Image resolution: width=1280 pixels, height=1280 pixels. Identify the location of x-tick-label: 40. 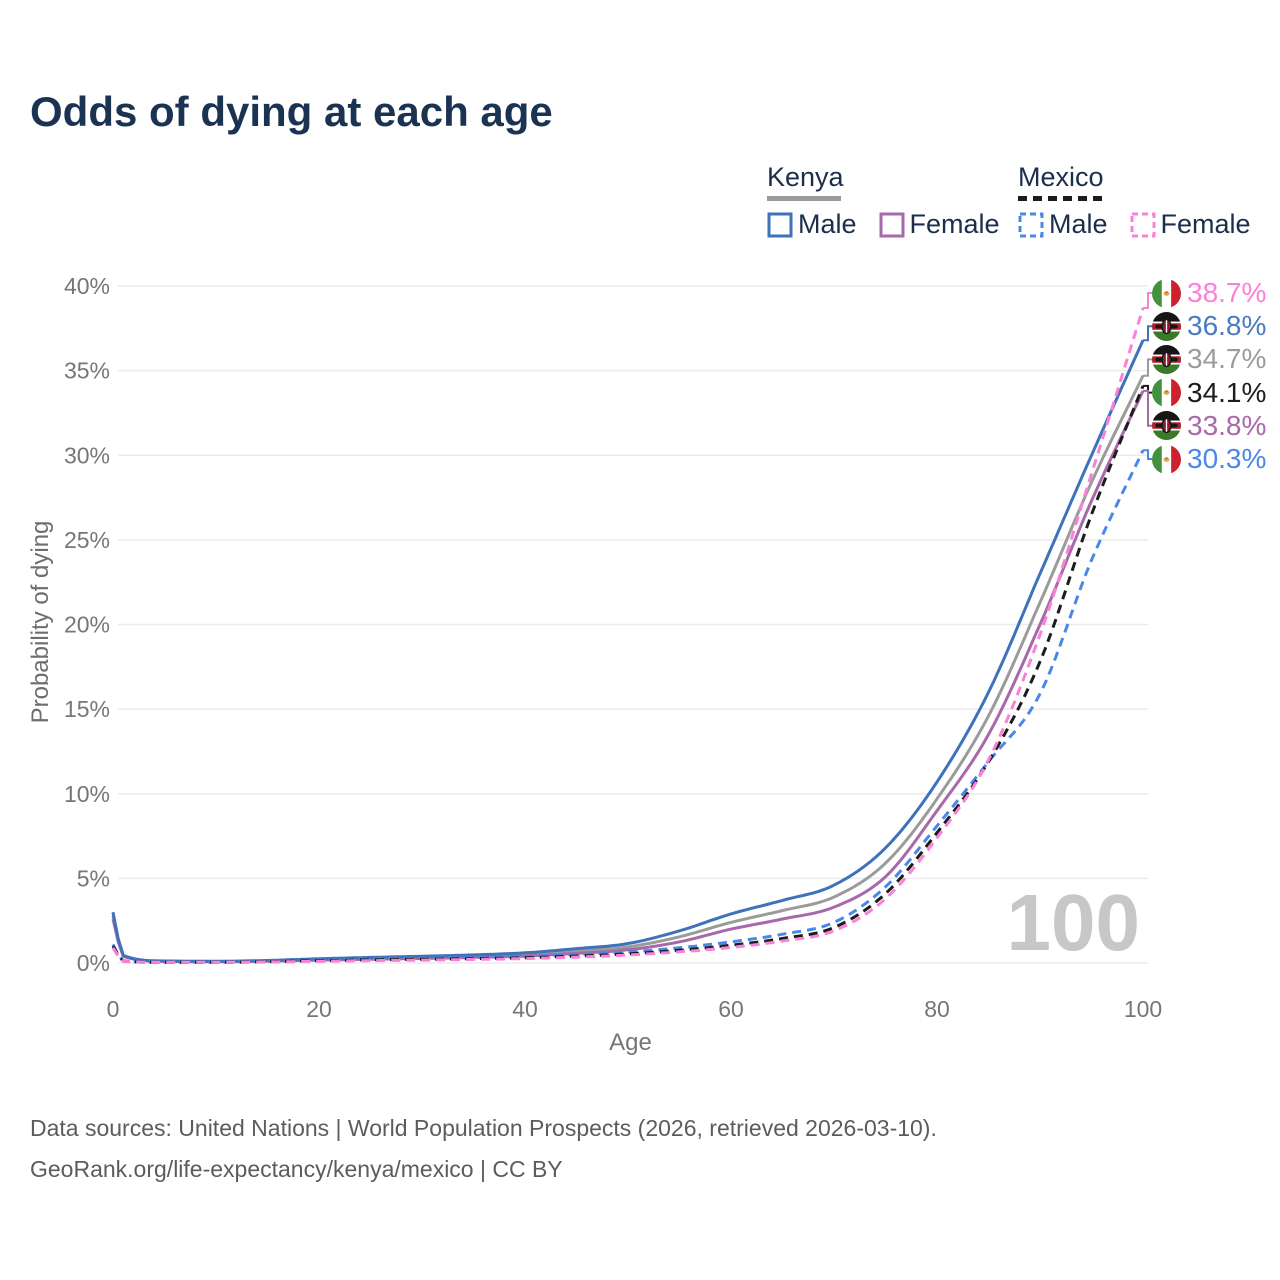
(525, 1009).